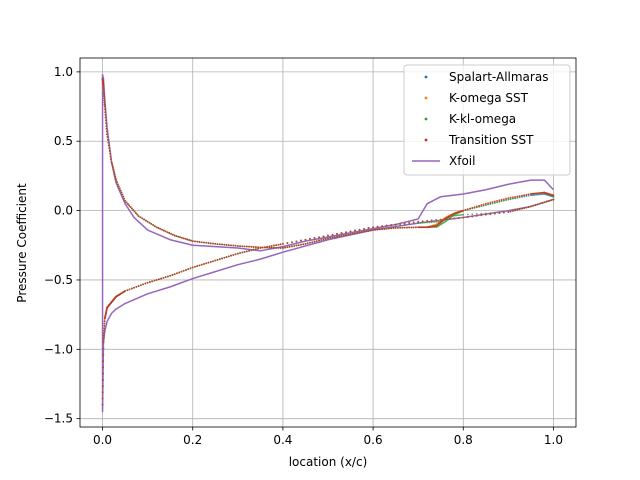 This screenshot has height=480, width=640. I want to click on y-tick-label: 0.5, so click(63, 141).